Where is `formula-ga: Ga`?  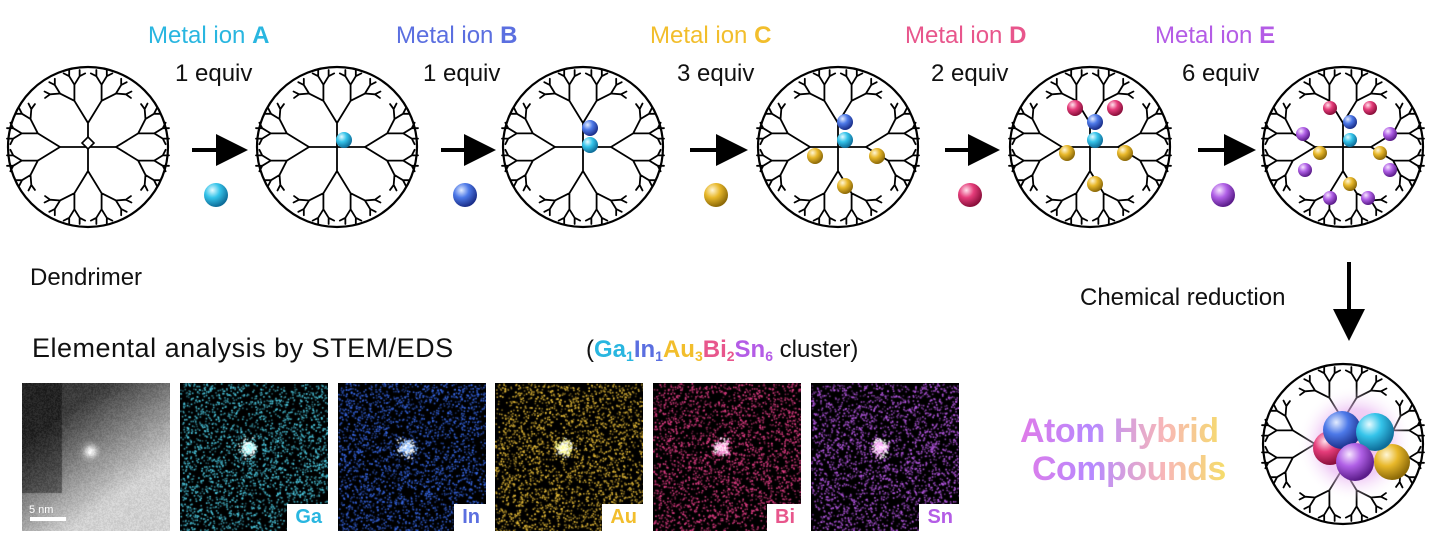
formula-ga: Ga is located at coordinates (610, 349).